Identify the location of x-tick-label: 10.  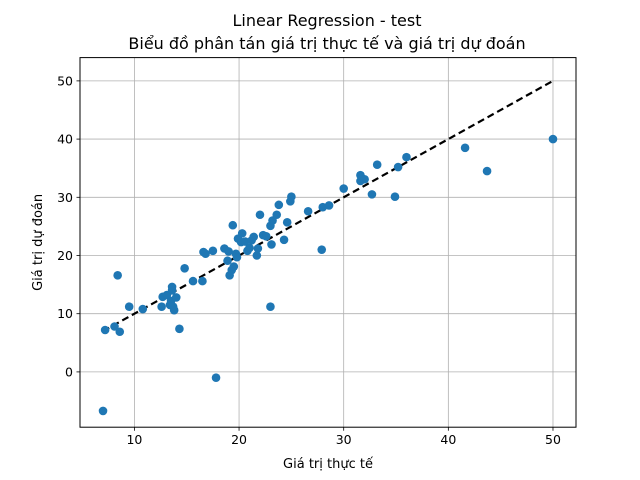
(134, 439).